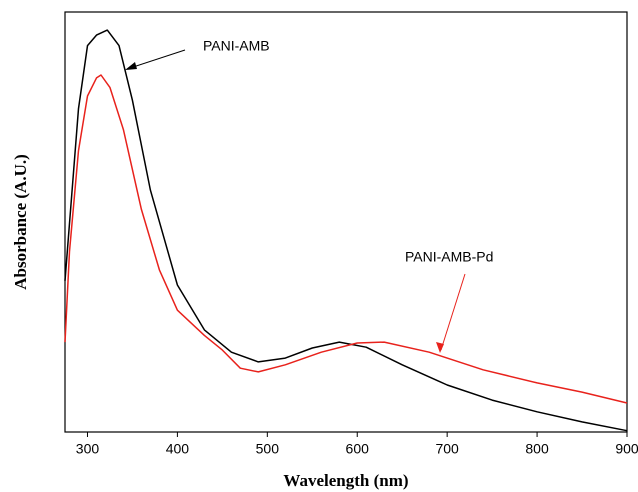 The image size is (638, 492). Describe the element at coordinates (358, 449) in the screenshot. I see `x-tick-label: 600` at that location.